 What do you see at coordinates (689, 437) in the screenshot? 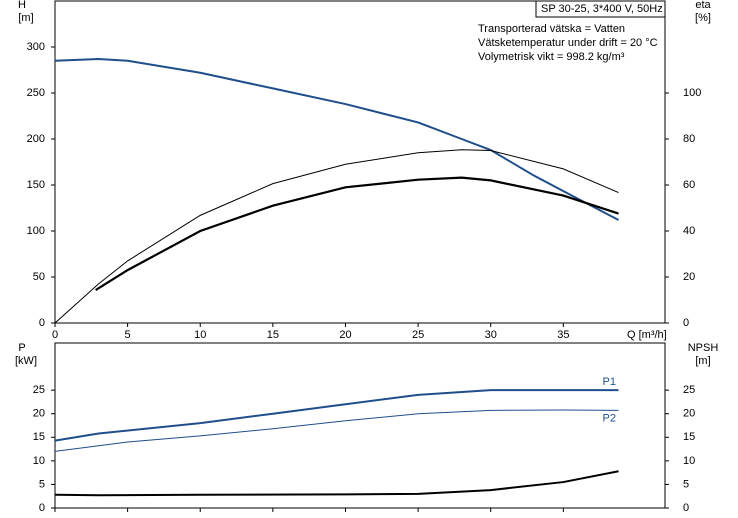
I see `y2-tick-label: 15` at bounding box center [689, 437].